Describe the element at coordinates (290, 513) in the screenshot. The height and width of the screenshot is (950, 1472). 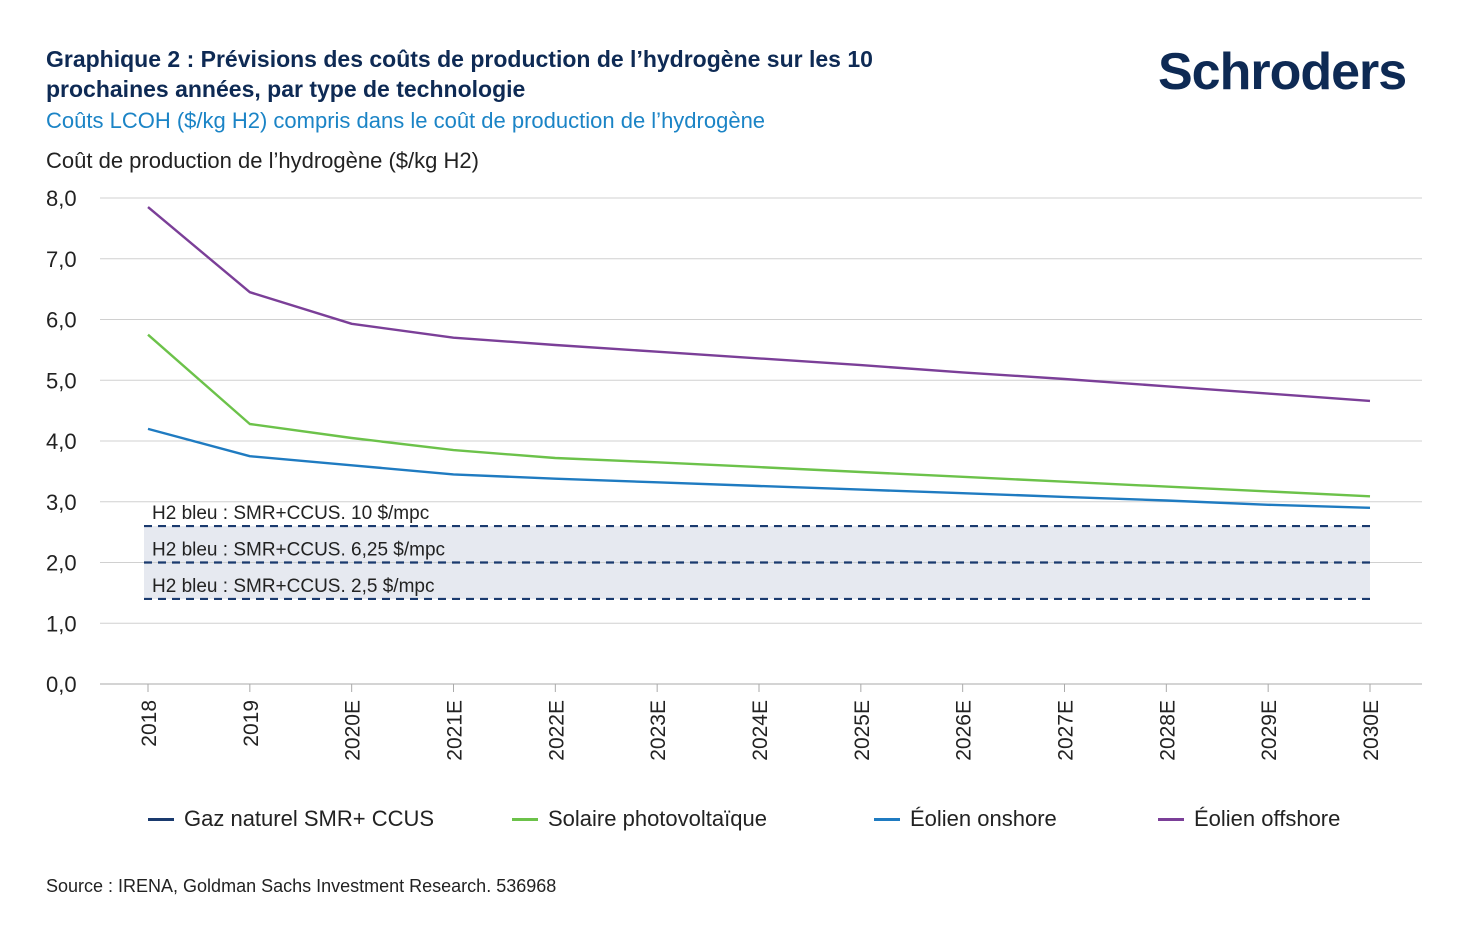
I see `reference-line-label: H2 bleu : SMR+CCUS. 10 $/mpc` at that location.